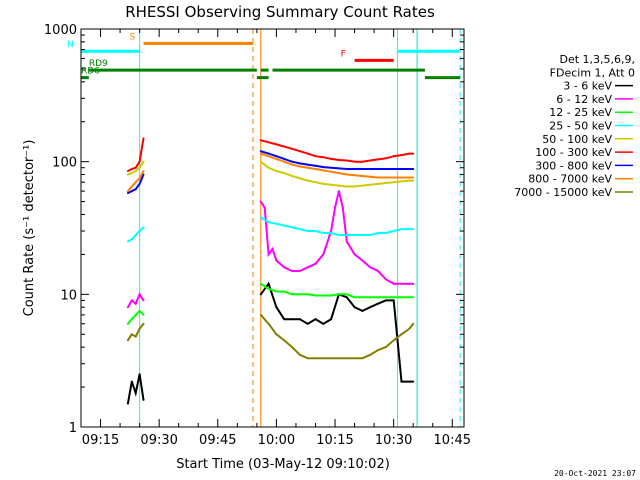 The width and height of the screenshot is (640, 480). Describe the element at coordinates (60, 30) in the screenshot. I see `y-tick-label: 1000` at that location.